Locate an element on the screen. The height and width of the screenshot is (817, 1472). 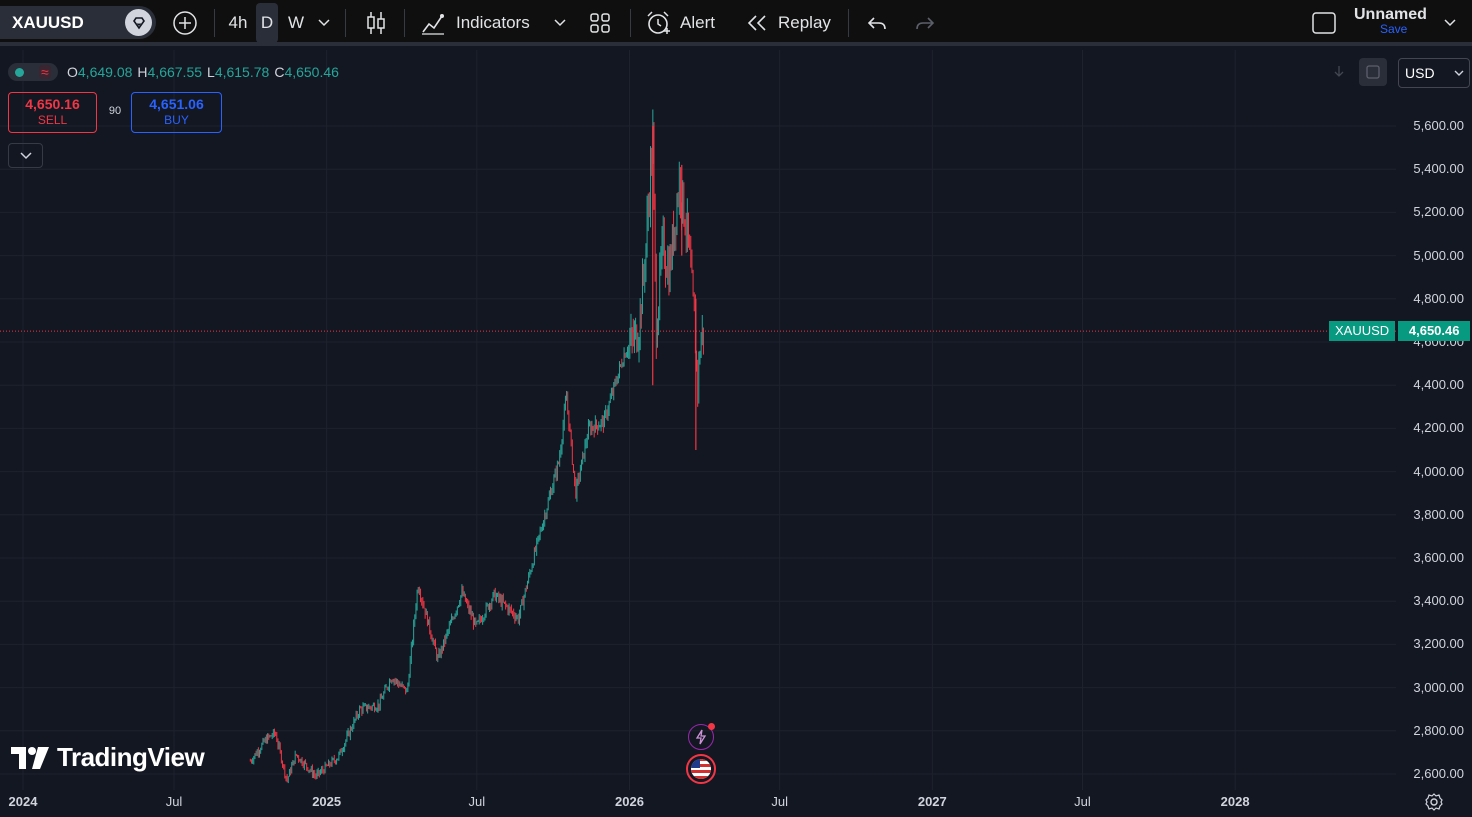
top-toolbar: XAUUSD 4h D W Indicators Alert Replay is located at coordinates (736, 23).